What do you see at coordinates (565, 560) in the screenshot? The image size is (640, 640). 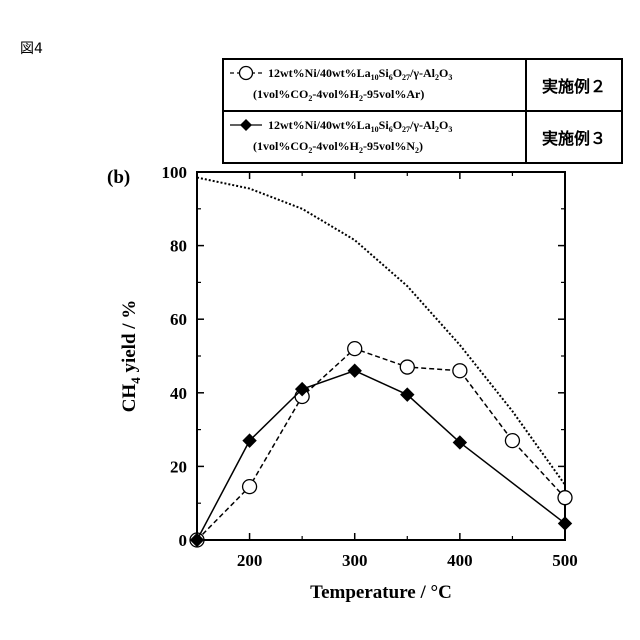 I see `x-tick-label: 500` at bounding box center [565, 560].